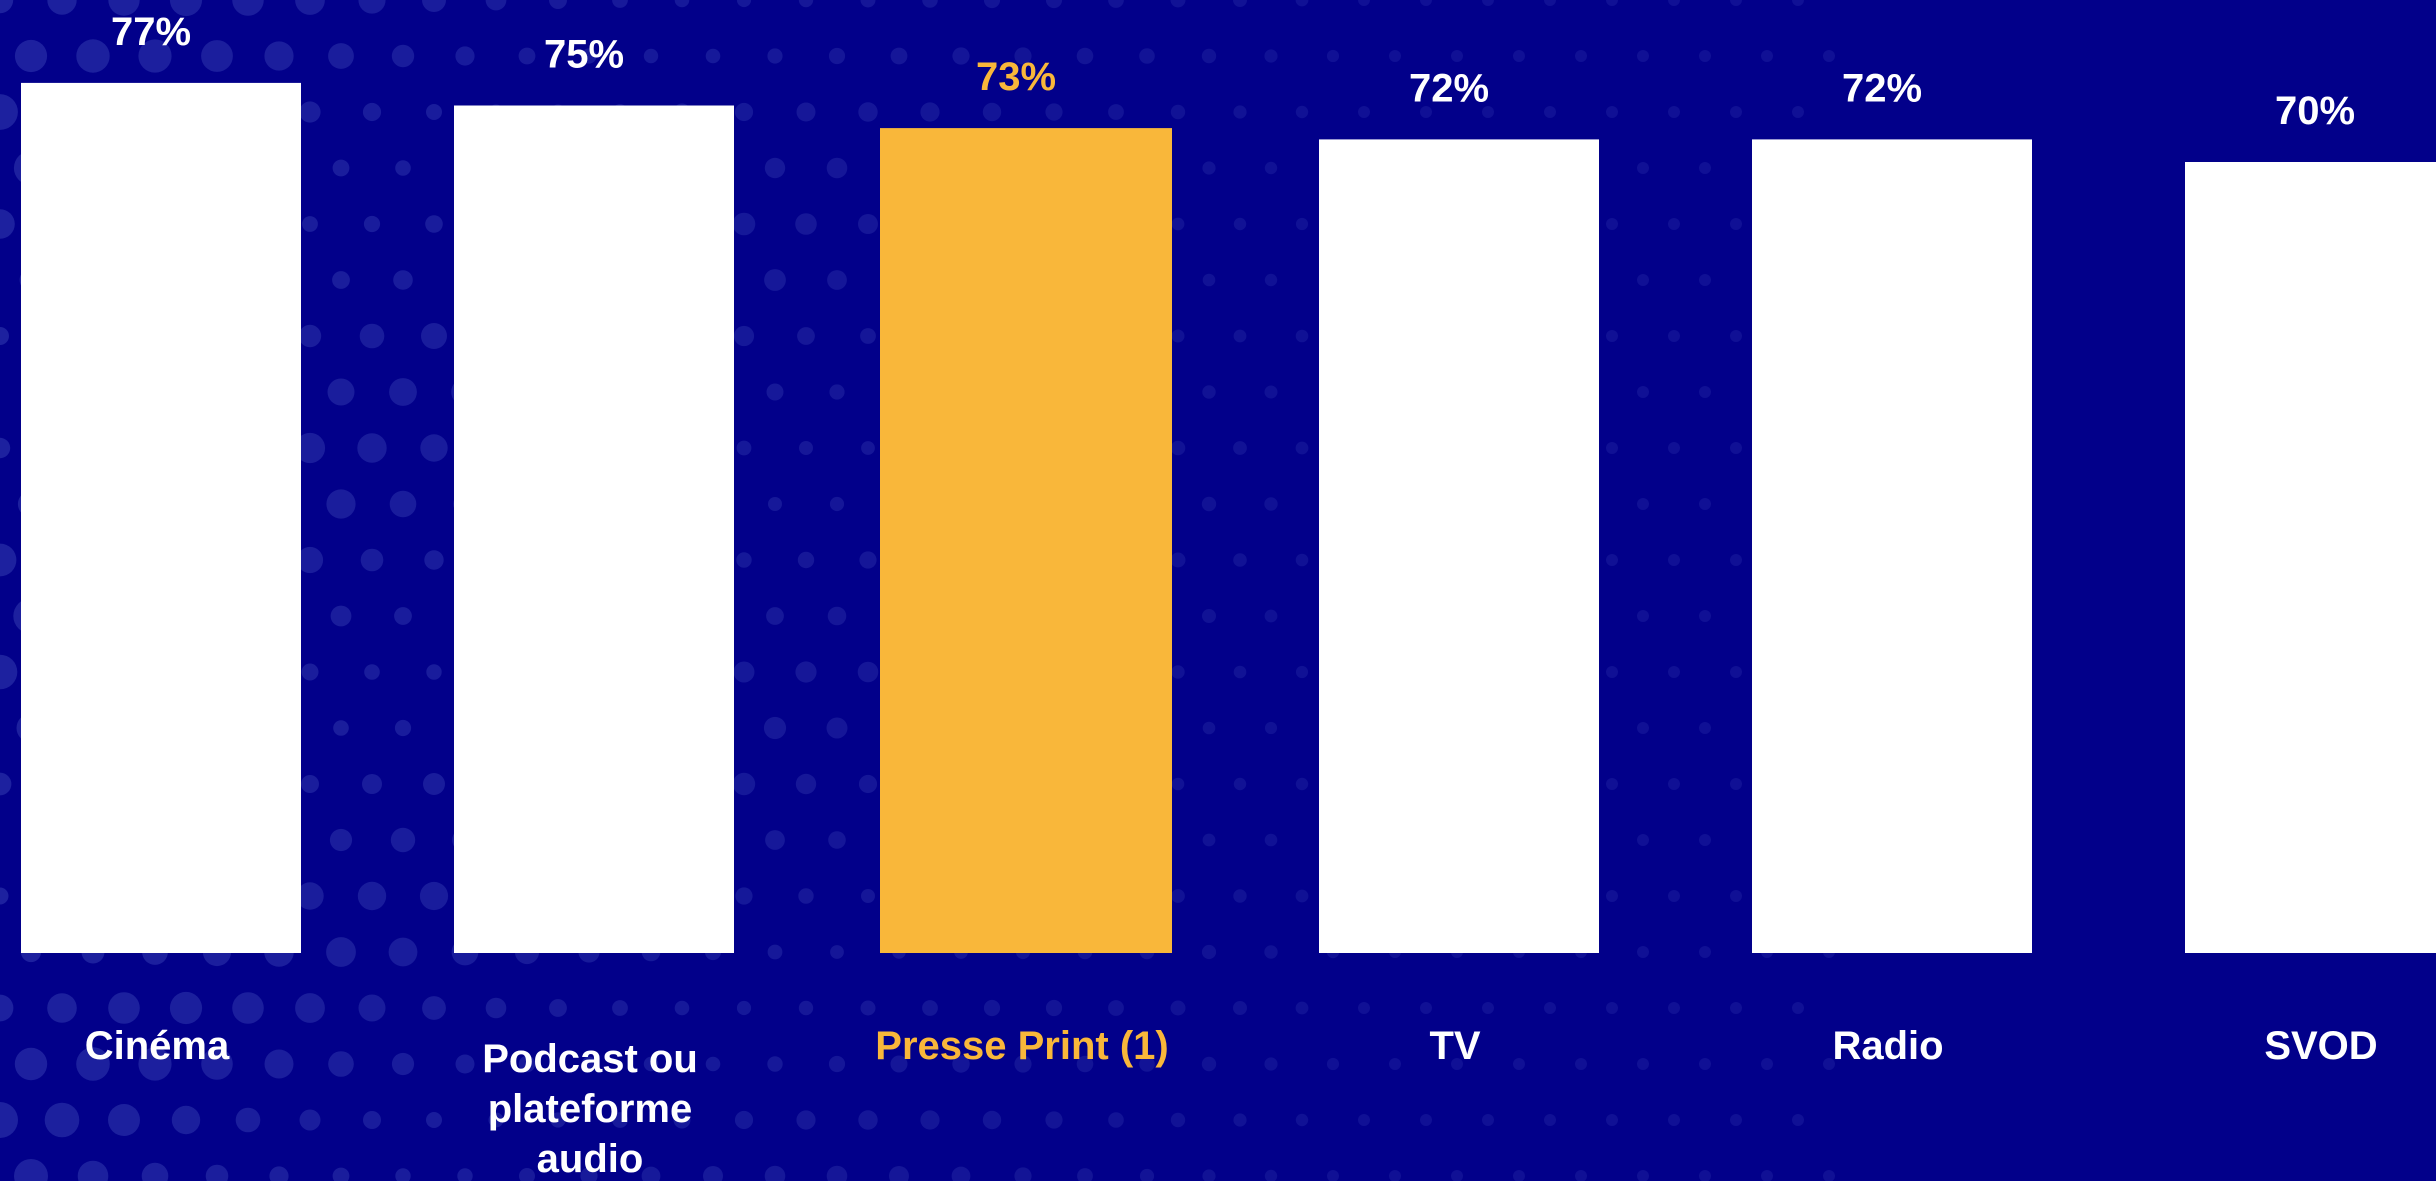 The width and height of the screenshot is (2436, 1181). I want to click on category-label-line: TV, so click(1454, 1046).